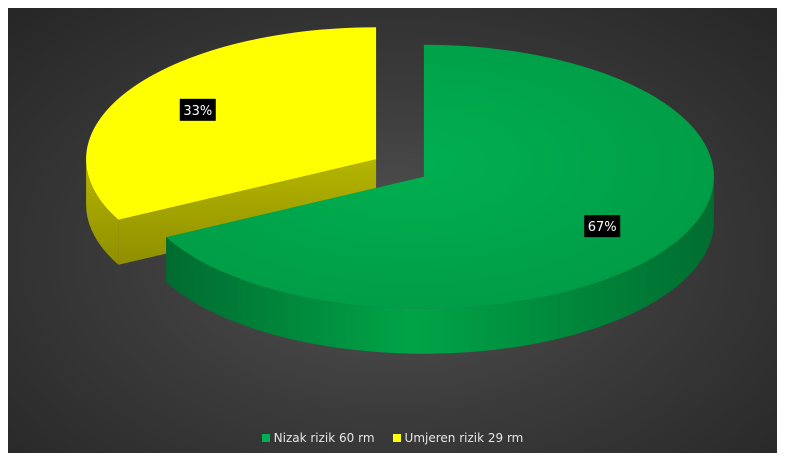 This screenshot has width=785, height=461. I want to click on legend: Nizak rizik 60 rm Umjeren rizik 29 rm, so click(392, 438).